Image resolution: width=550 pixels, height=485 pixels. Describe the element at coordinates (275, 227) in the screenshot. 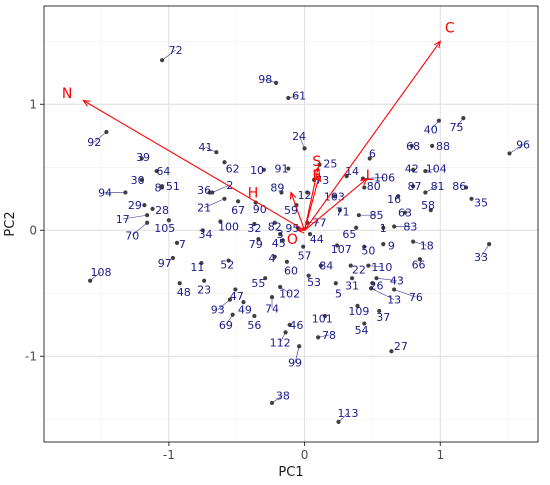

I see `point-label-82: 82` at that location.